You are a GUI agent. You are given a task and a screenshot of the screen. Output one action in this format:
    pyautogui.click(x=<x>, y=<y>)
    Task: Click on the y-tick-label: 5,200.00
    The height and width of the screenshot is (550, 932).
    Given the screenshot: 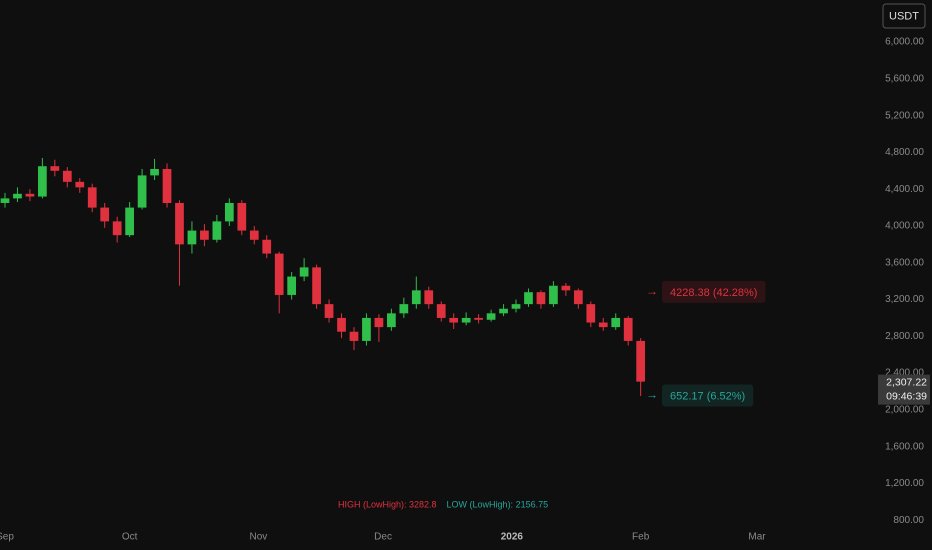 What is the action you would take?
    pyautogui.click(x=904, y=115)
    